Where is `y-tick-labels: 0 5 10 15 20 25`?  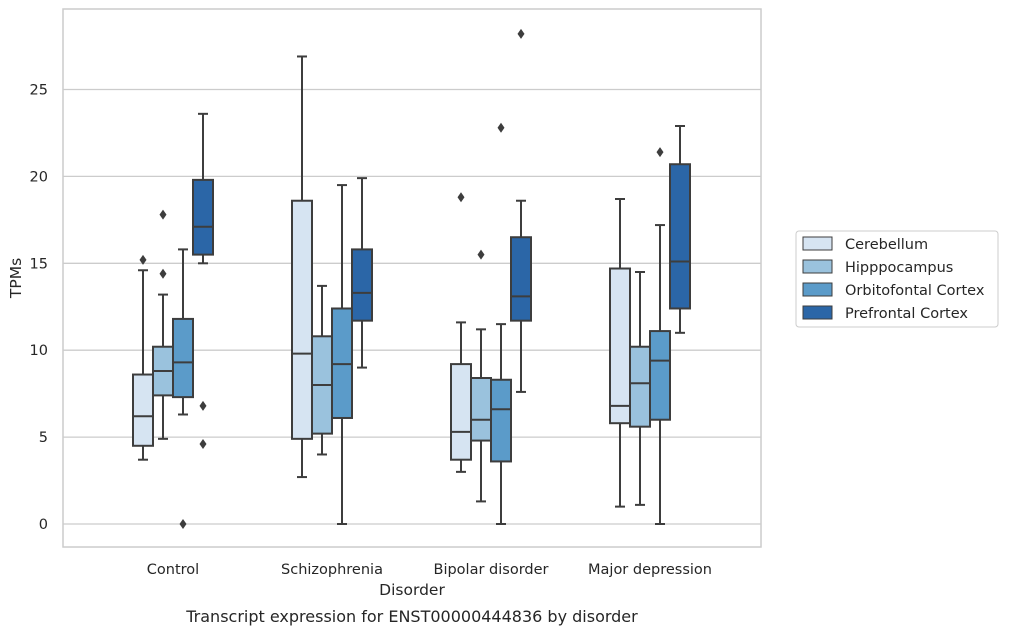
y-tick-labels: 0 5 10 15 20 25 is located at coordinates (39, 308).